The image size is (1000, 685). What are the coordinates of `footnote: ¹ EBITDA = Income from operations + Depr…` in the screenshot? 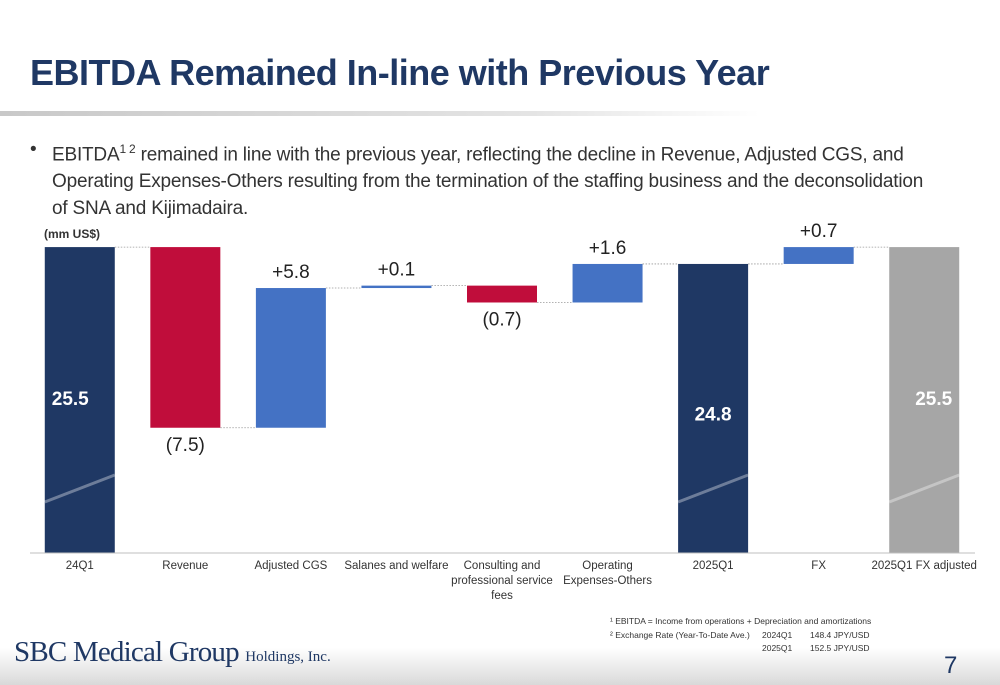 It's located at (741, 621).